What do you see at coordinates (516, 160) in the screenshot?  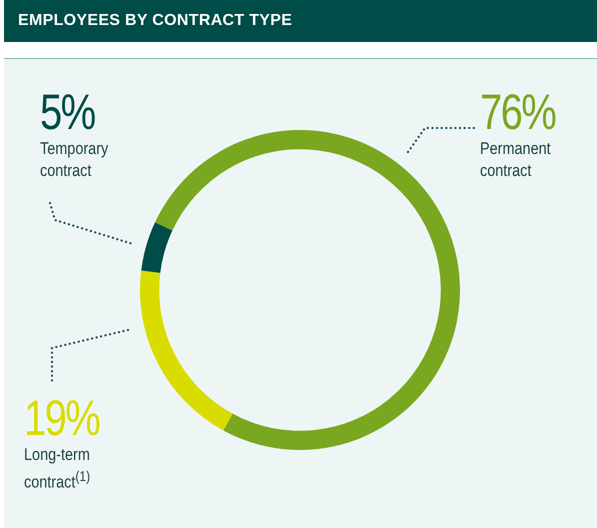 I see `slice-label: Permanent contract` at bounding box center [516, 160].